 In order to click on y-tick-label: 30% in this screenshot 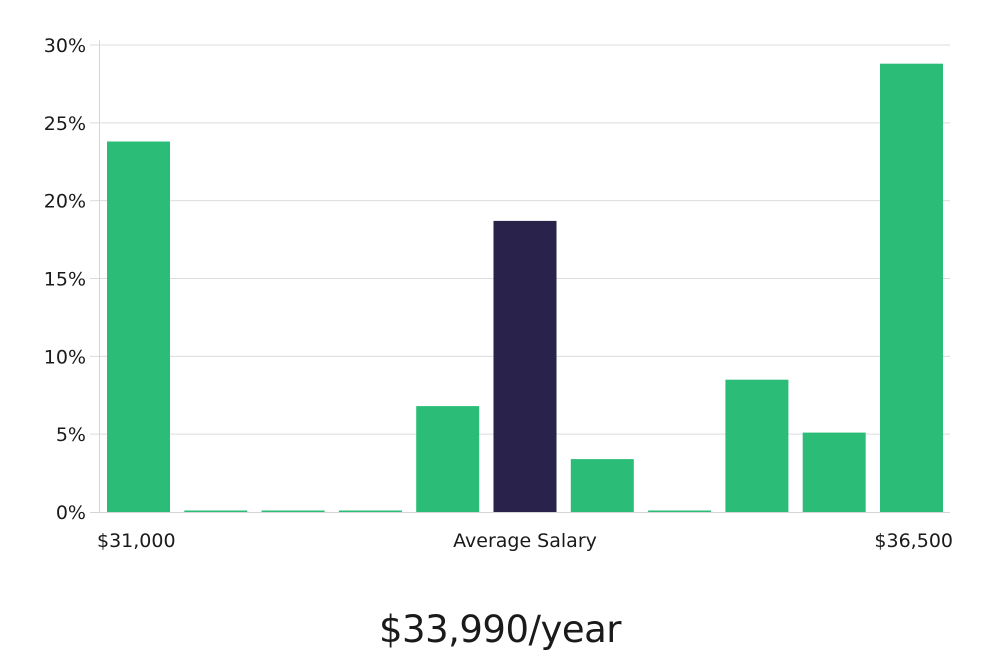, I will do `click(65, 46)`.